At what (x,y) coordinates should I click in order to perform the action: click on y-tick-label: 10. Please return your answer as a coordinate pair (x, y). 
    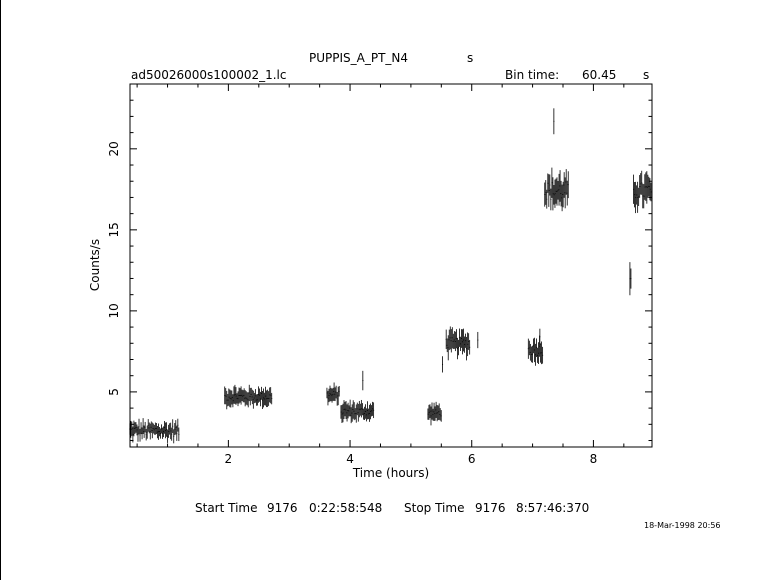
    Looking at the image, I should click on (114, 310).